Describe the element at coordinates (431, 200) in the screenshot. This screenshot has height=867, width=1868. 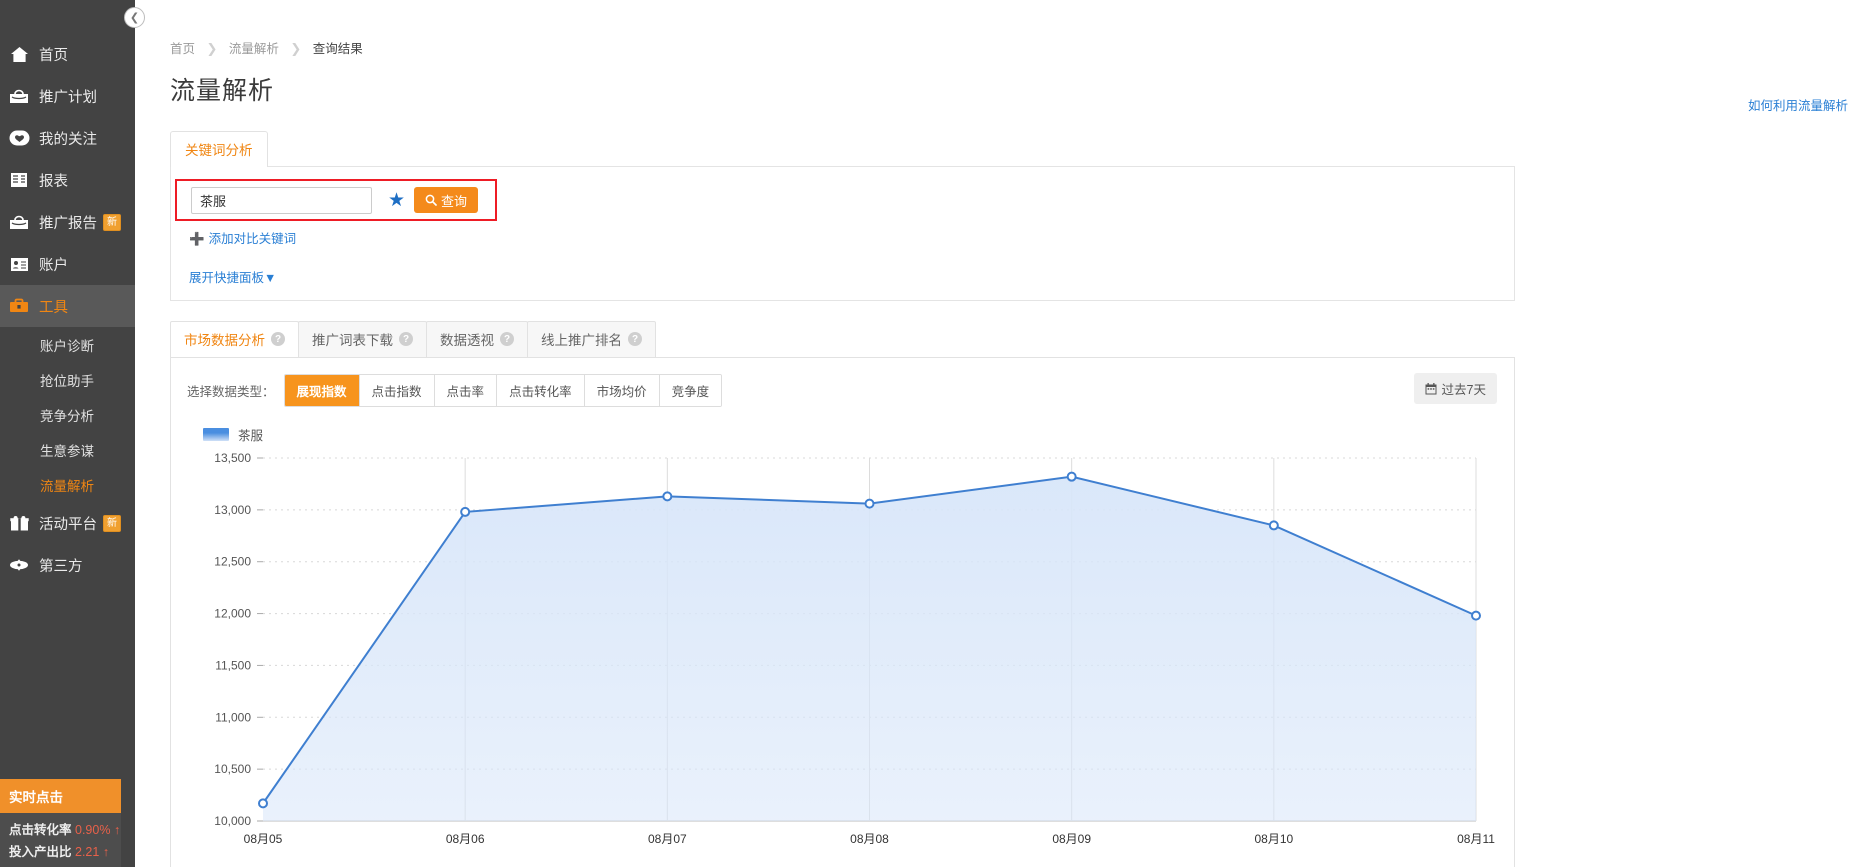
I see `search-icon` at that location.